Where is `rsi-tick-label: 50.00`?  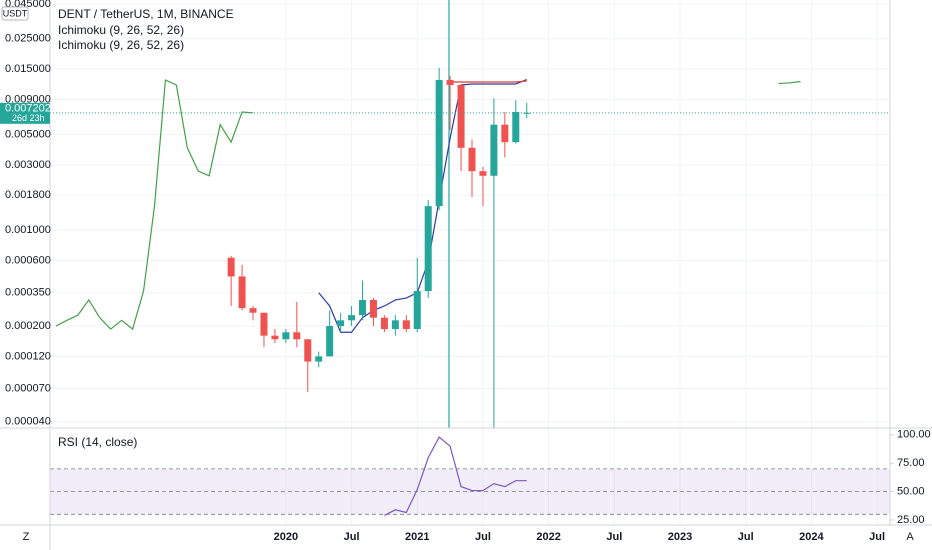
rsi-tick-label: 50.00 is located at coordinates (911, 492).